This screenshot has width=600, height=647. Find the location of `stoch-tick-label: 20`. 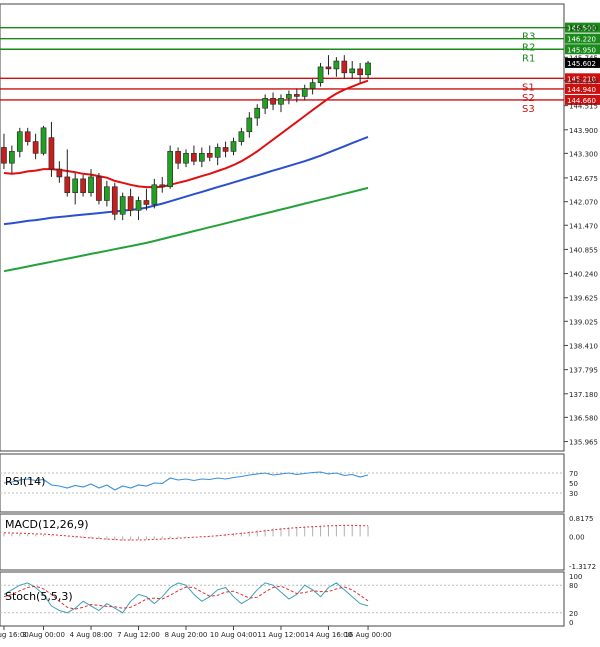

stoch-tick-label: 20 is located at coordinates (573, 614).